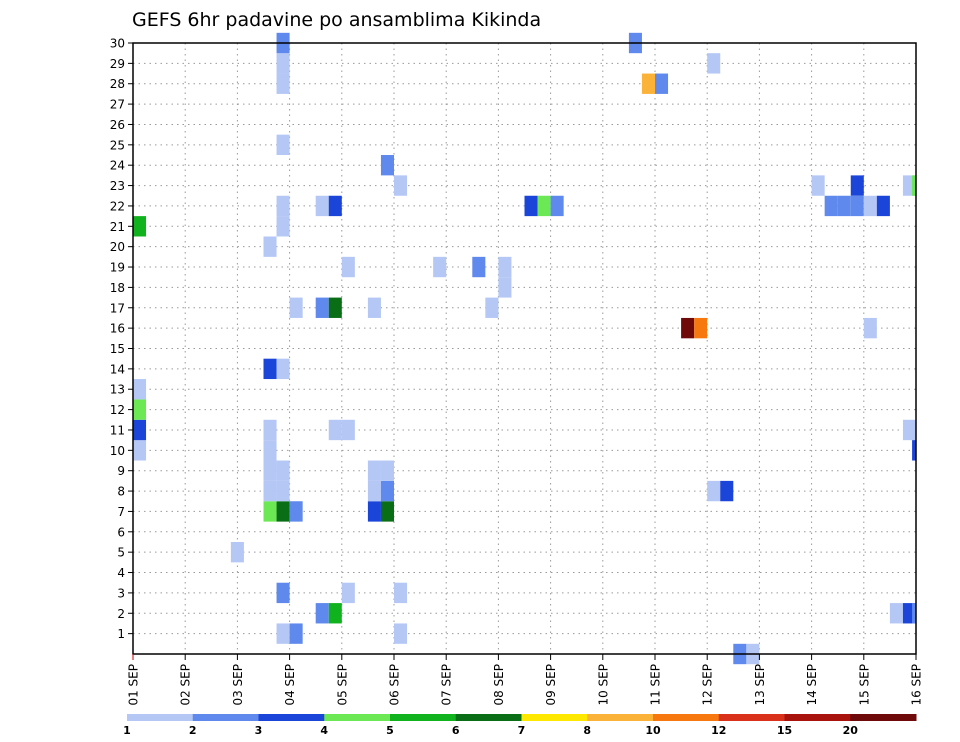  Describe the element at coordinates (117, 349) in the screenshot. I see `y-tick-label: 15` at that location.